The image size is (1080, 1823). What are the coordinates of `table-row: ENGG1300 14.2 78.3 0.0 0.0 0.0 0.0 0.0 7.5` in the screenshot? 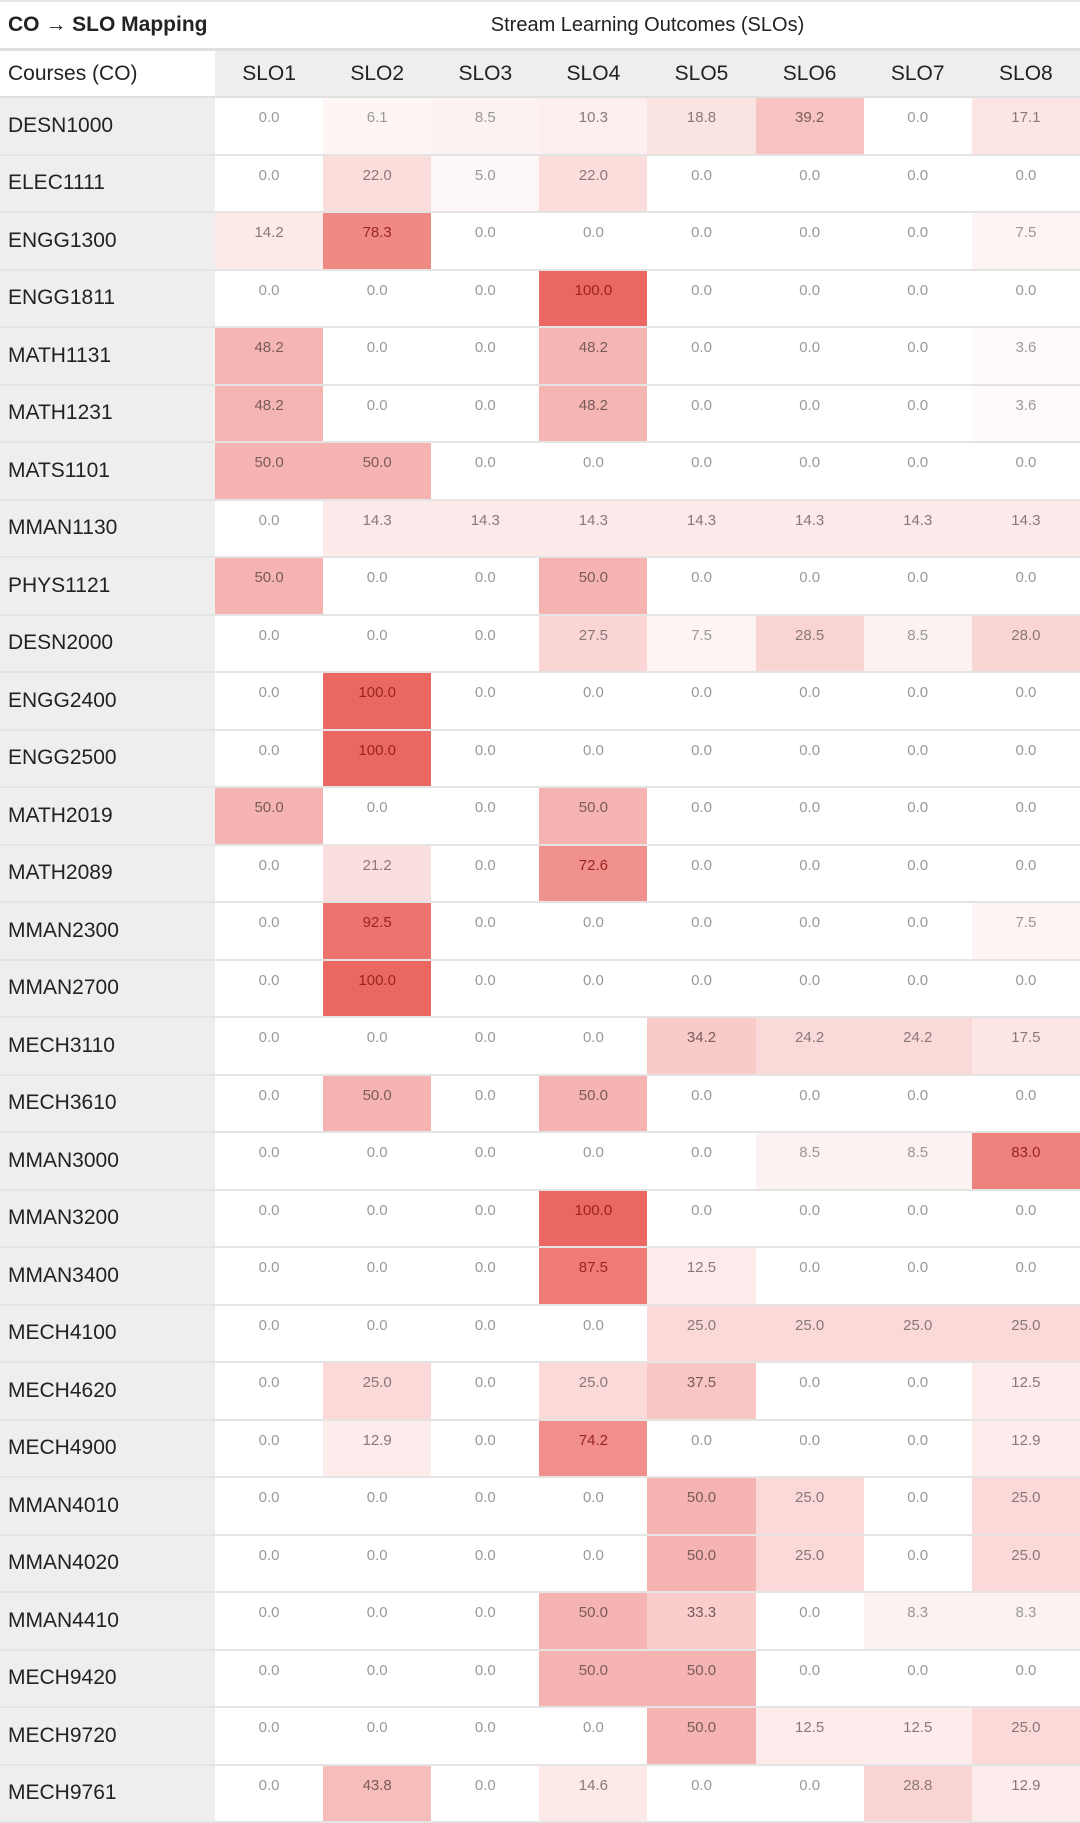 It's located at (540, 241).